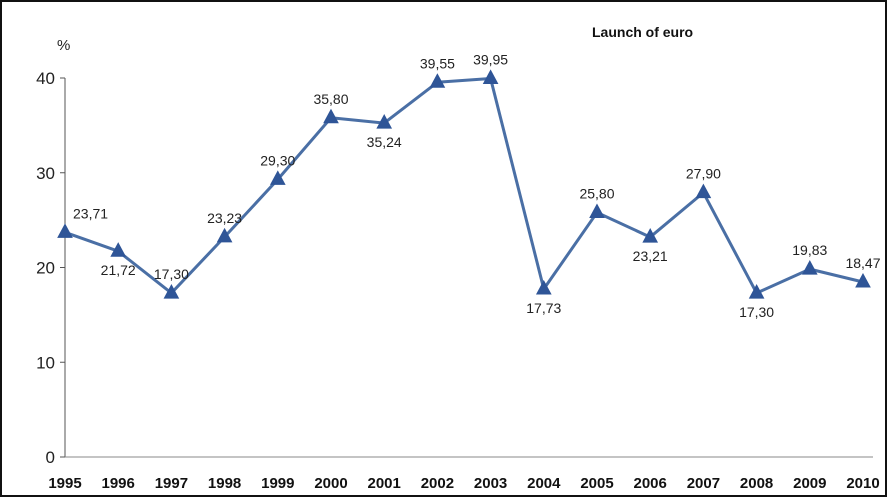  Describe the element at coordinates (384, 142) in the screenshot. I see `data-label: 35,24` at that location.